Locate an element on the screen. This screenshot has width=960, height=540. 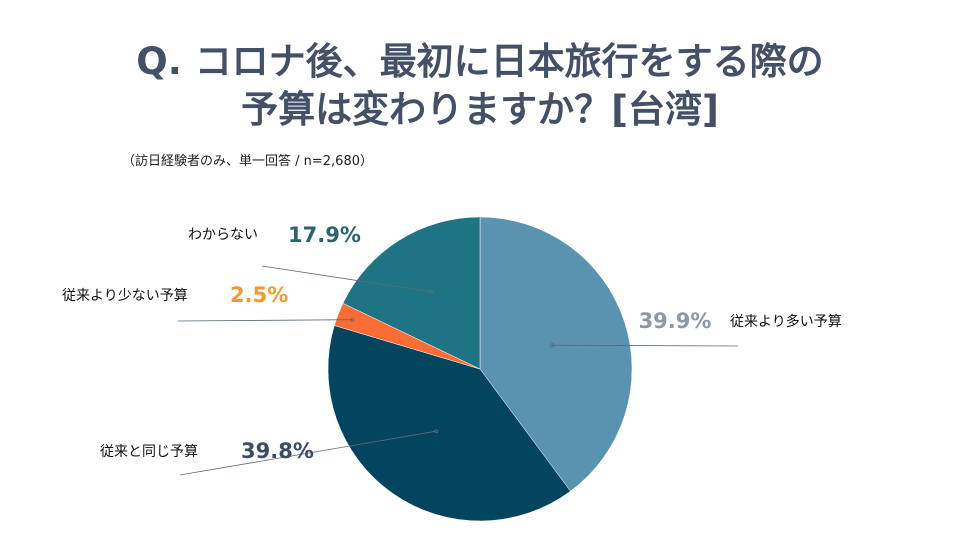
slice-label-0: 従来より多い予算 is located at coordinates (786, 321).